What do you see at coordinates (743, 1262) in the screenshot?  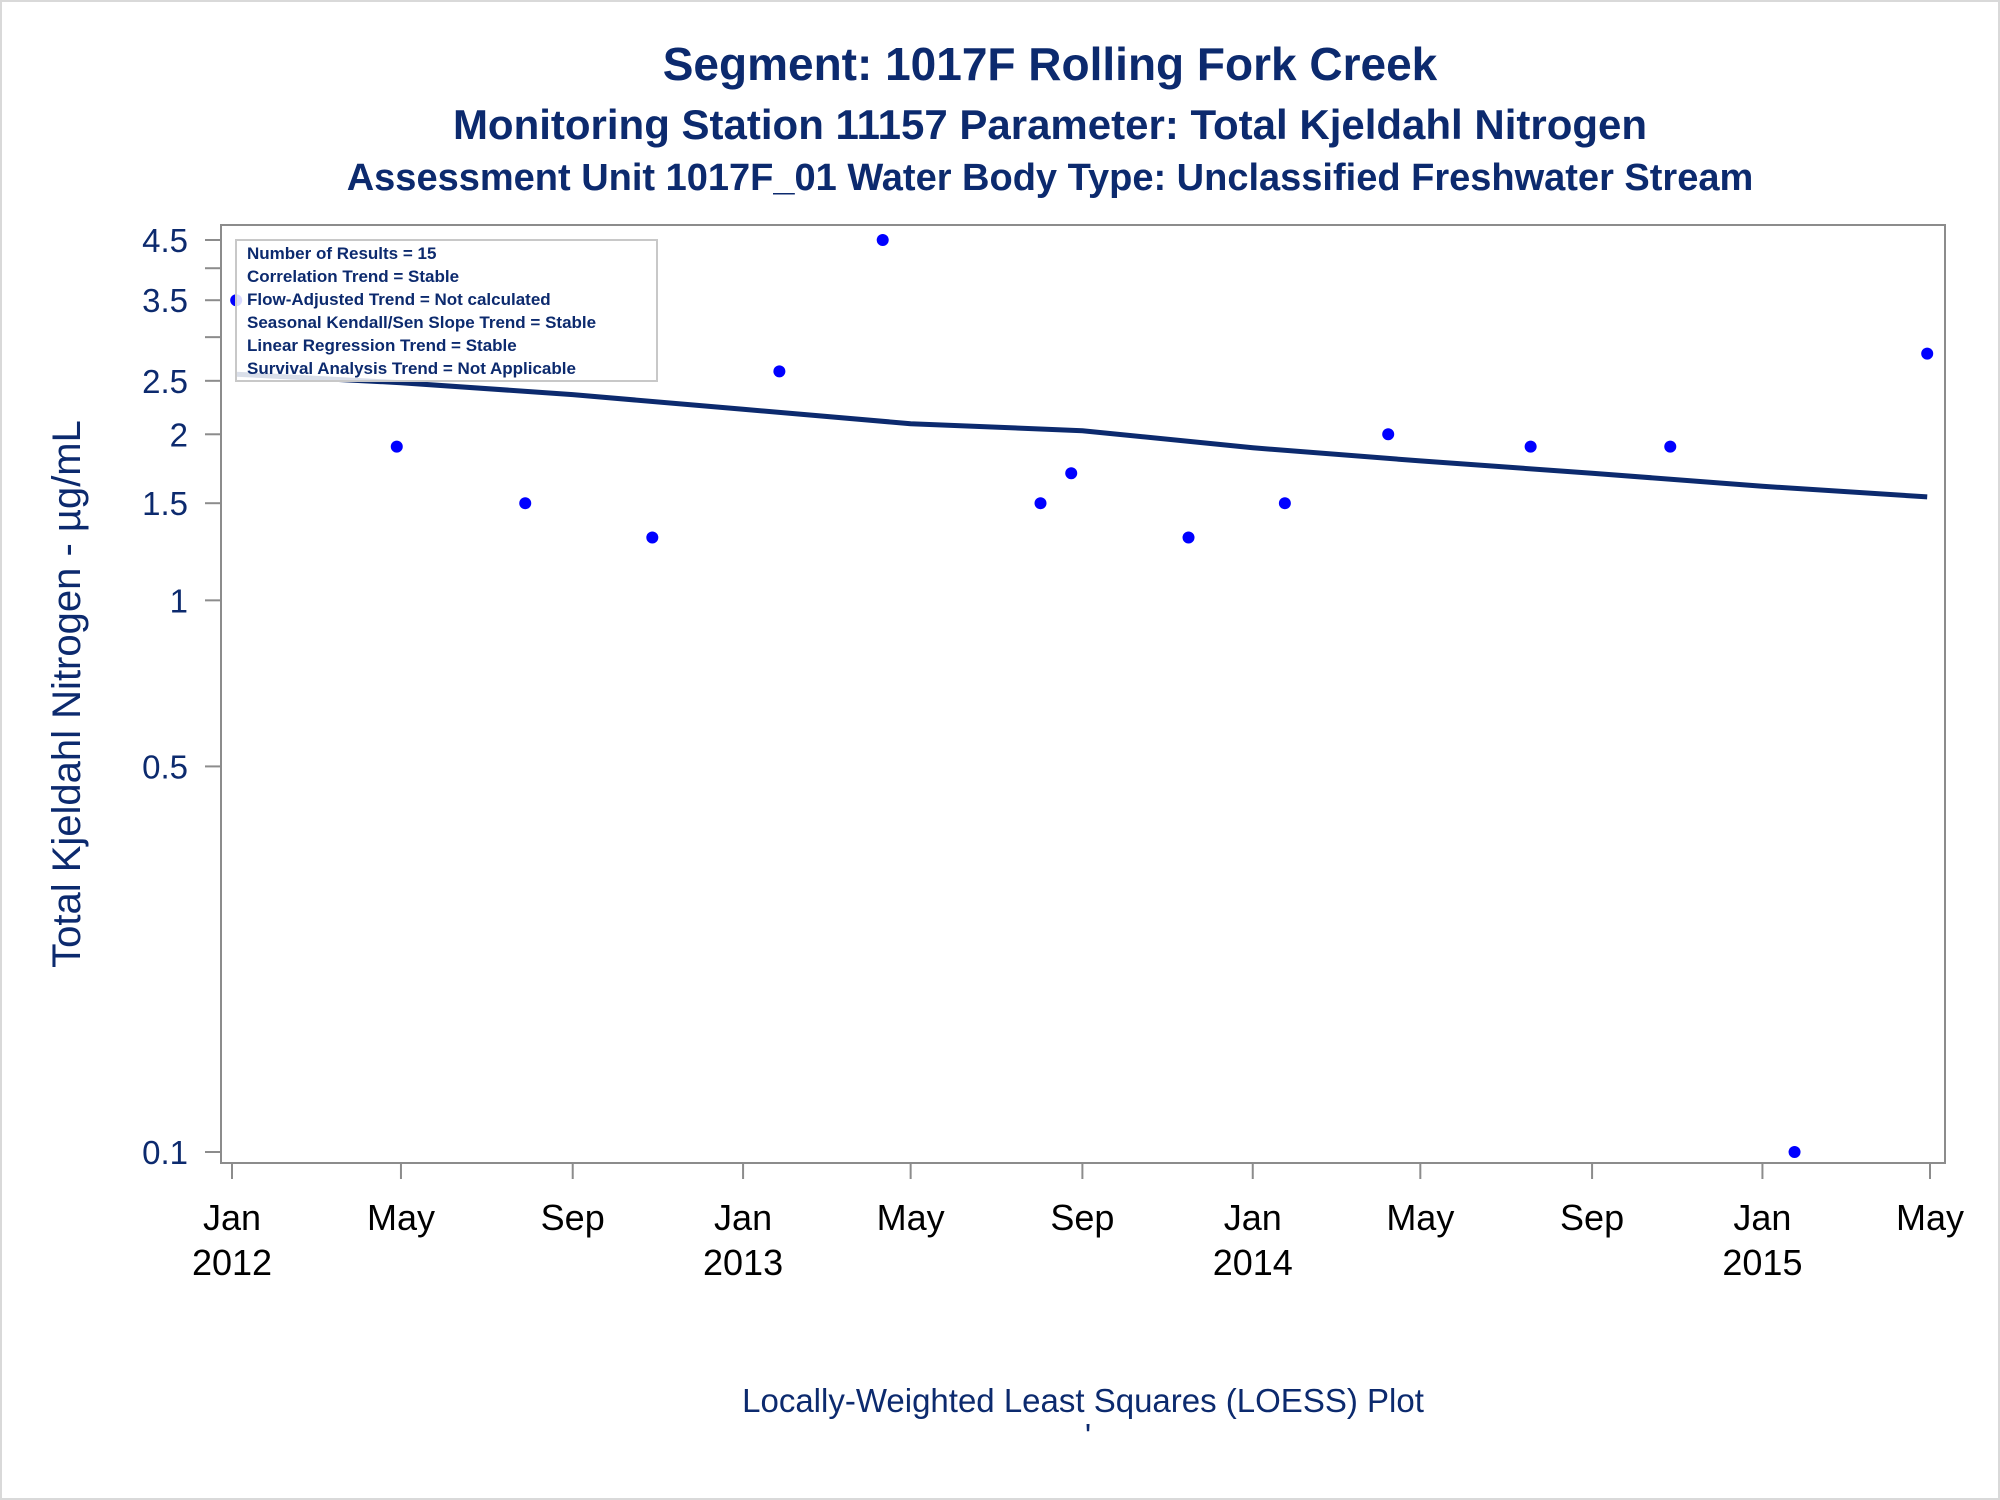 I see `x-tick-year-label: 2013` at bounding box center [743, 1262].